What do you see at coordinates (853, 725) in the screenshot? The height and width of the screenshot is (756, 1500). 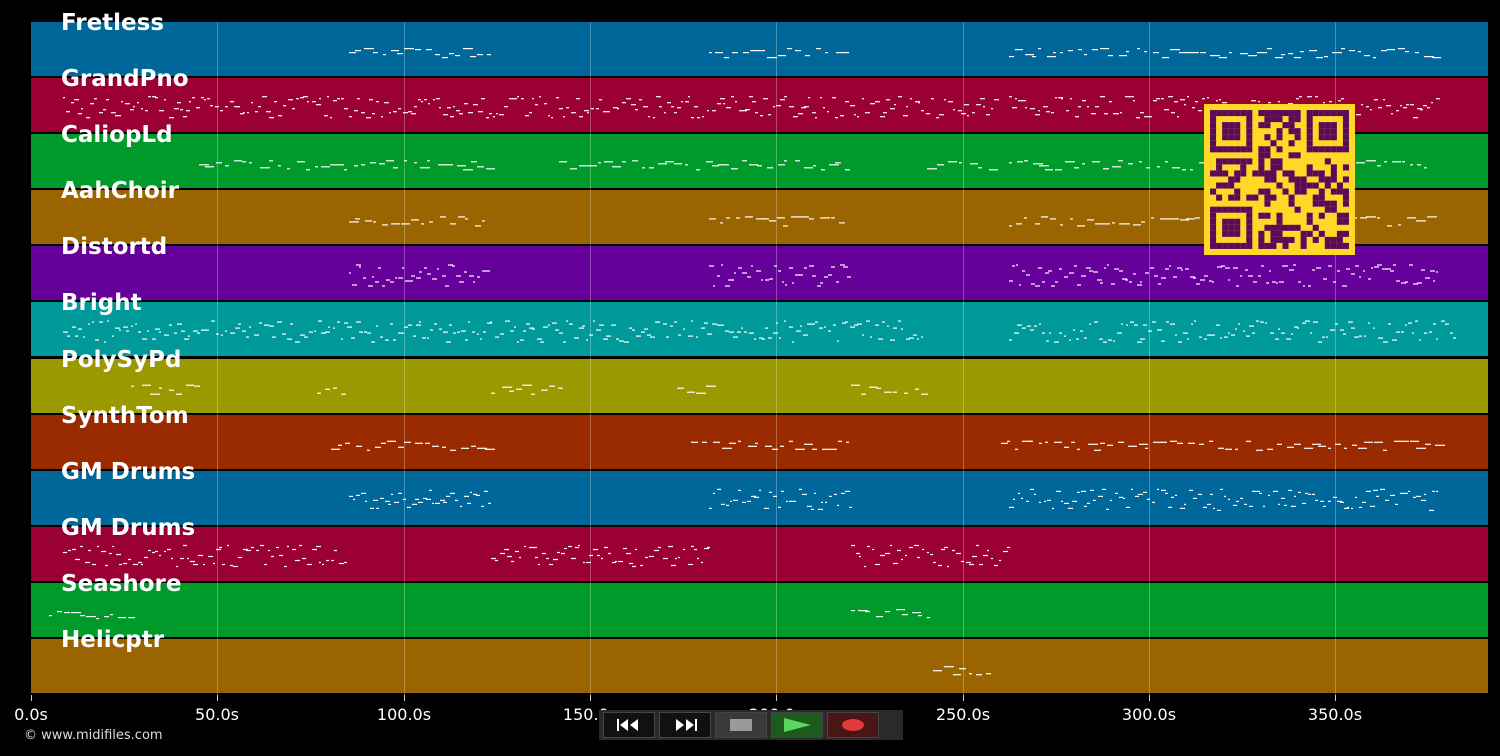 I see `record-button` at bounding box center [853, 725].